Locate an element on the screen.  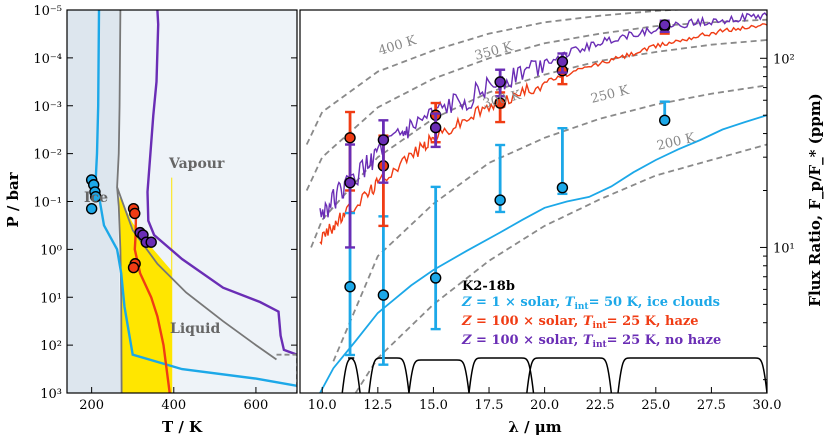
filter-bandpass-F2550W is located at coordinates (692, 375).